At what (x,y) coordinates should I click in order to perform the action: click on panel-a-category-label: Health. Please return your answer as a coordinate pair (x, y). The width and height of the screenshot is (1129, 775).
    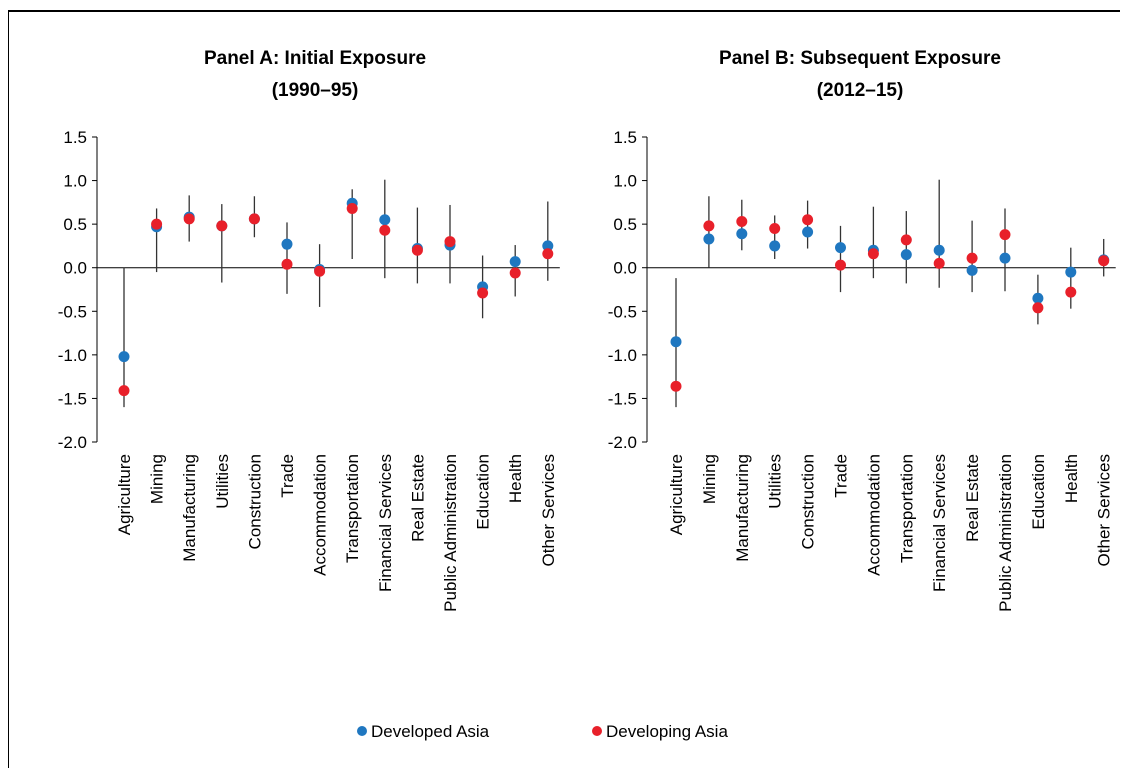
    Looking at the image, I should click on (515, 478).